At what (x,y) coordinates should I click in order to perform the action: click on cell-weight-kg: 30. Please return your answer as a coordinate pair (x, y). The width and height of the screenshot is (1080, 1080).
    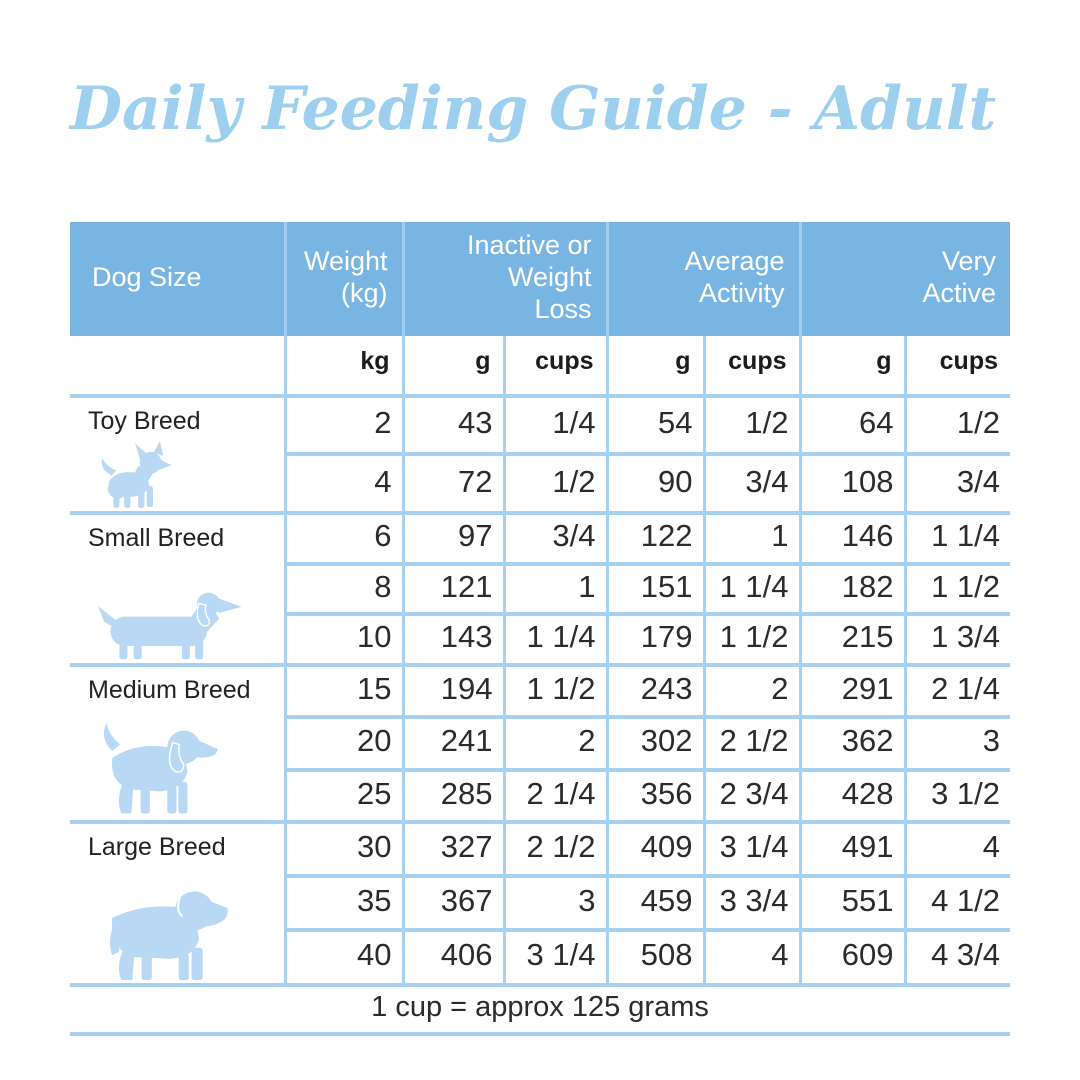
    Looking at the image, I should click on (344, 848).